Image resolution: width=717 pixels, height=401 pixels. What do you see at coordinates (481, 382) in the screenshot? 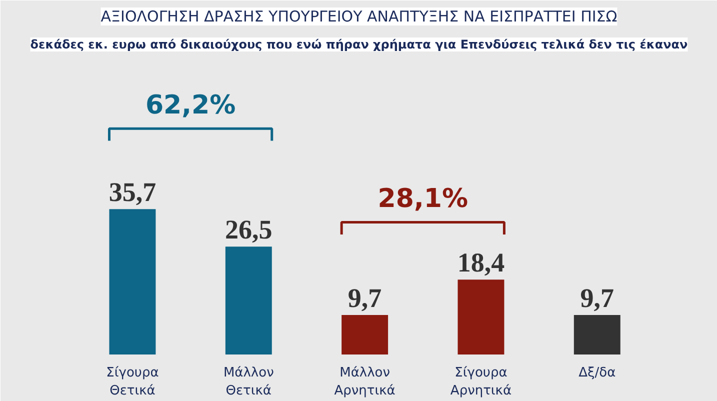
I see `x-tick-label: Σίγουρα Αρνητικά` at bounding box center [481, 382].